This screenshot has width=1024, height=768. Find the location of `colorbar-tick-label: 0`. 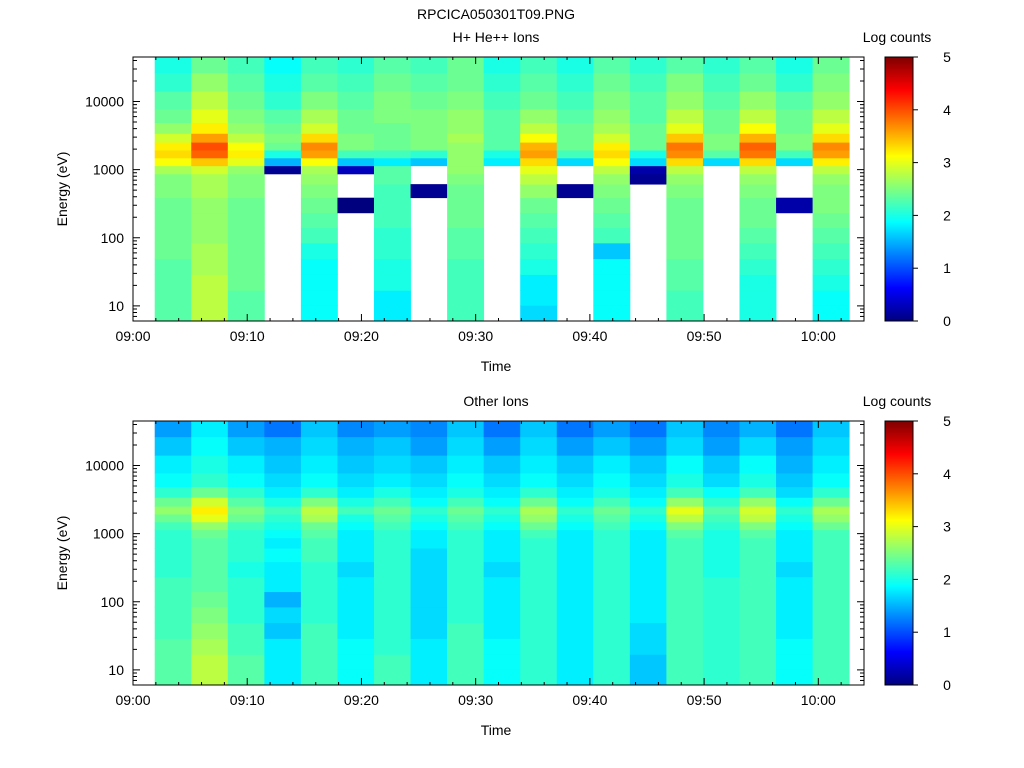

colorbar-tick-label: 0 is located at coordinates (947, 685).